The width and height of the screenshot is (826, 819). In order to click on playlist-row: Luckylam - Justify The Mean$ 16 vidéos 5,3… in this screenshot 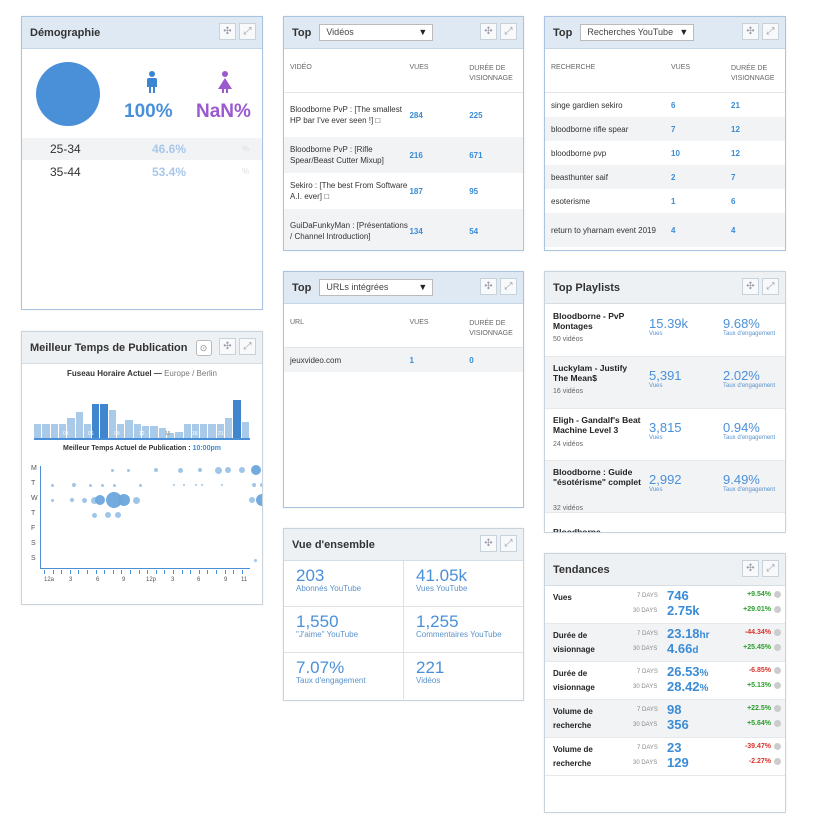, I will do `click(665, 383)`.